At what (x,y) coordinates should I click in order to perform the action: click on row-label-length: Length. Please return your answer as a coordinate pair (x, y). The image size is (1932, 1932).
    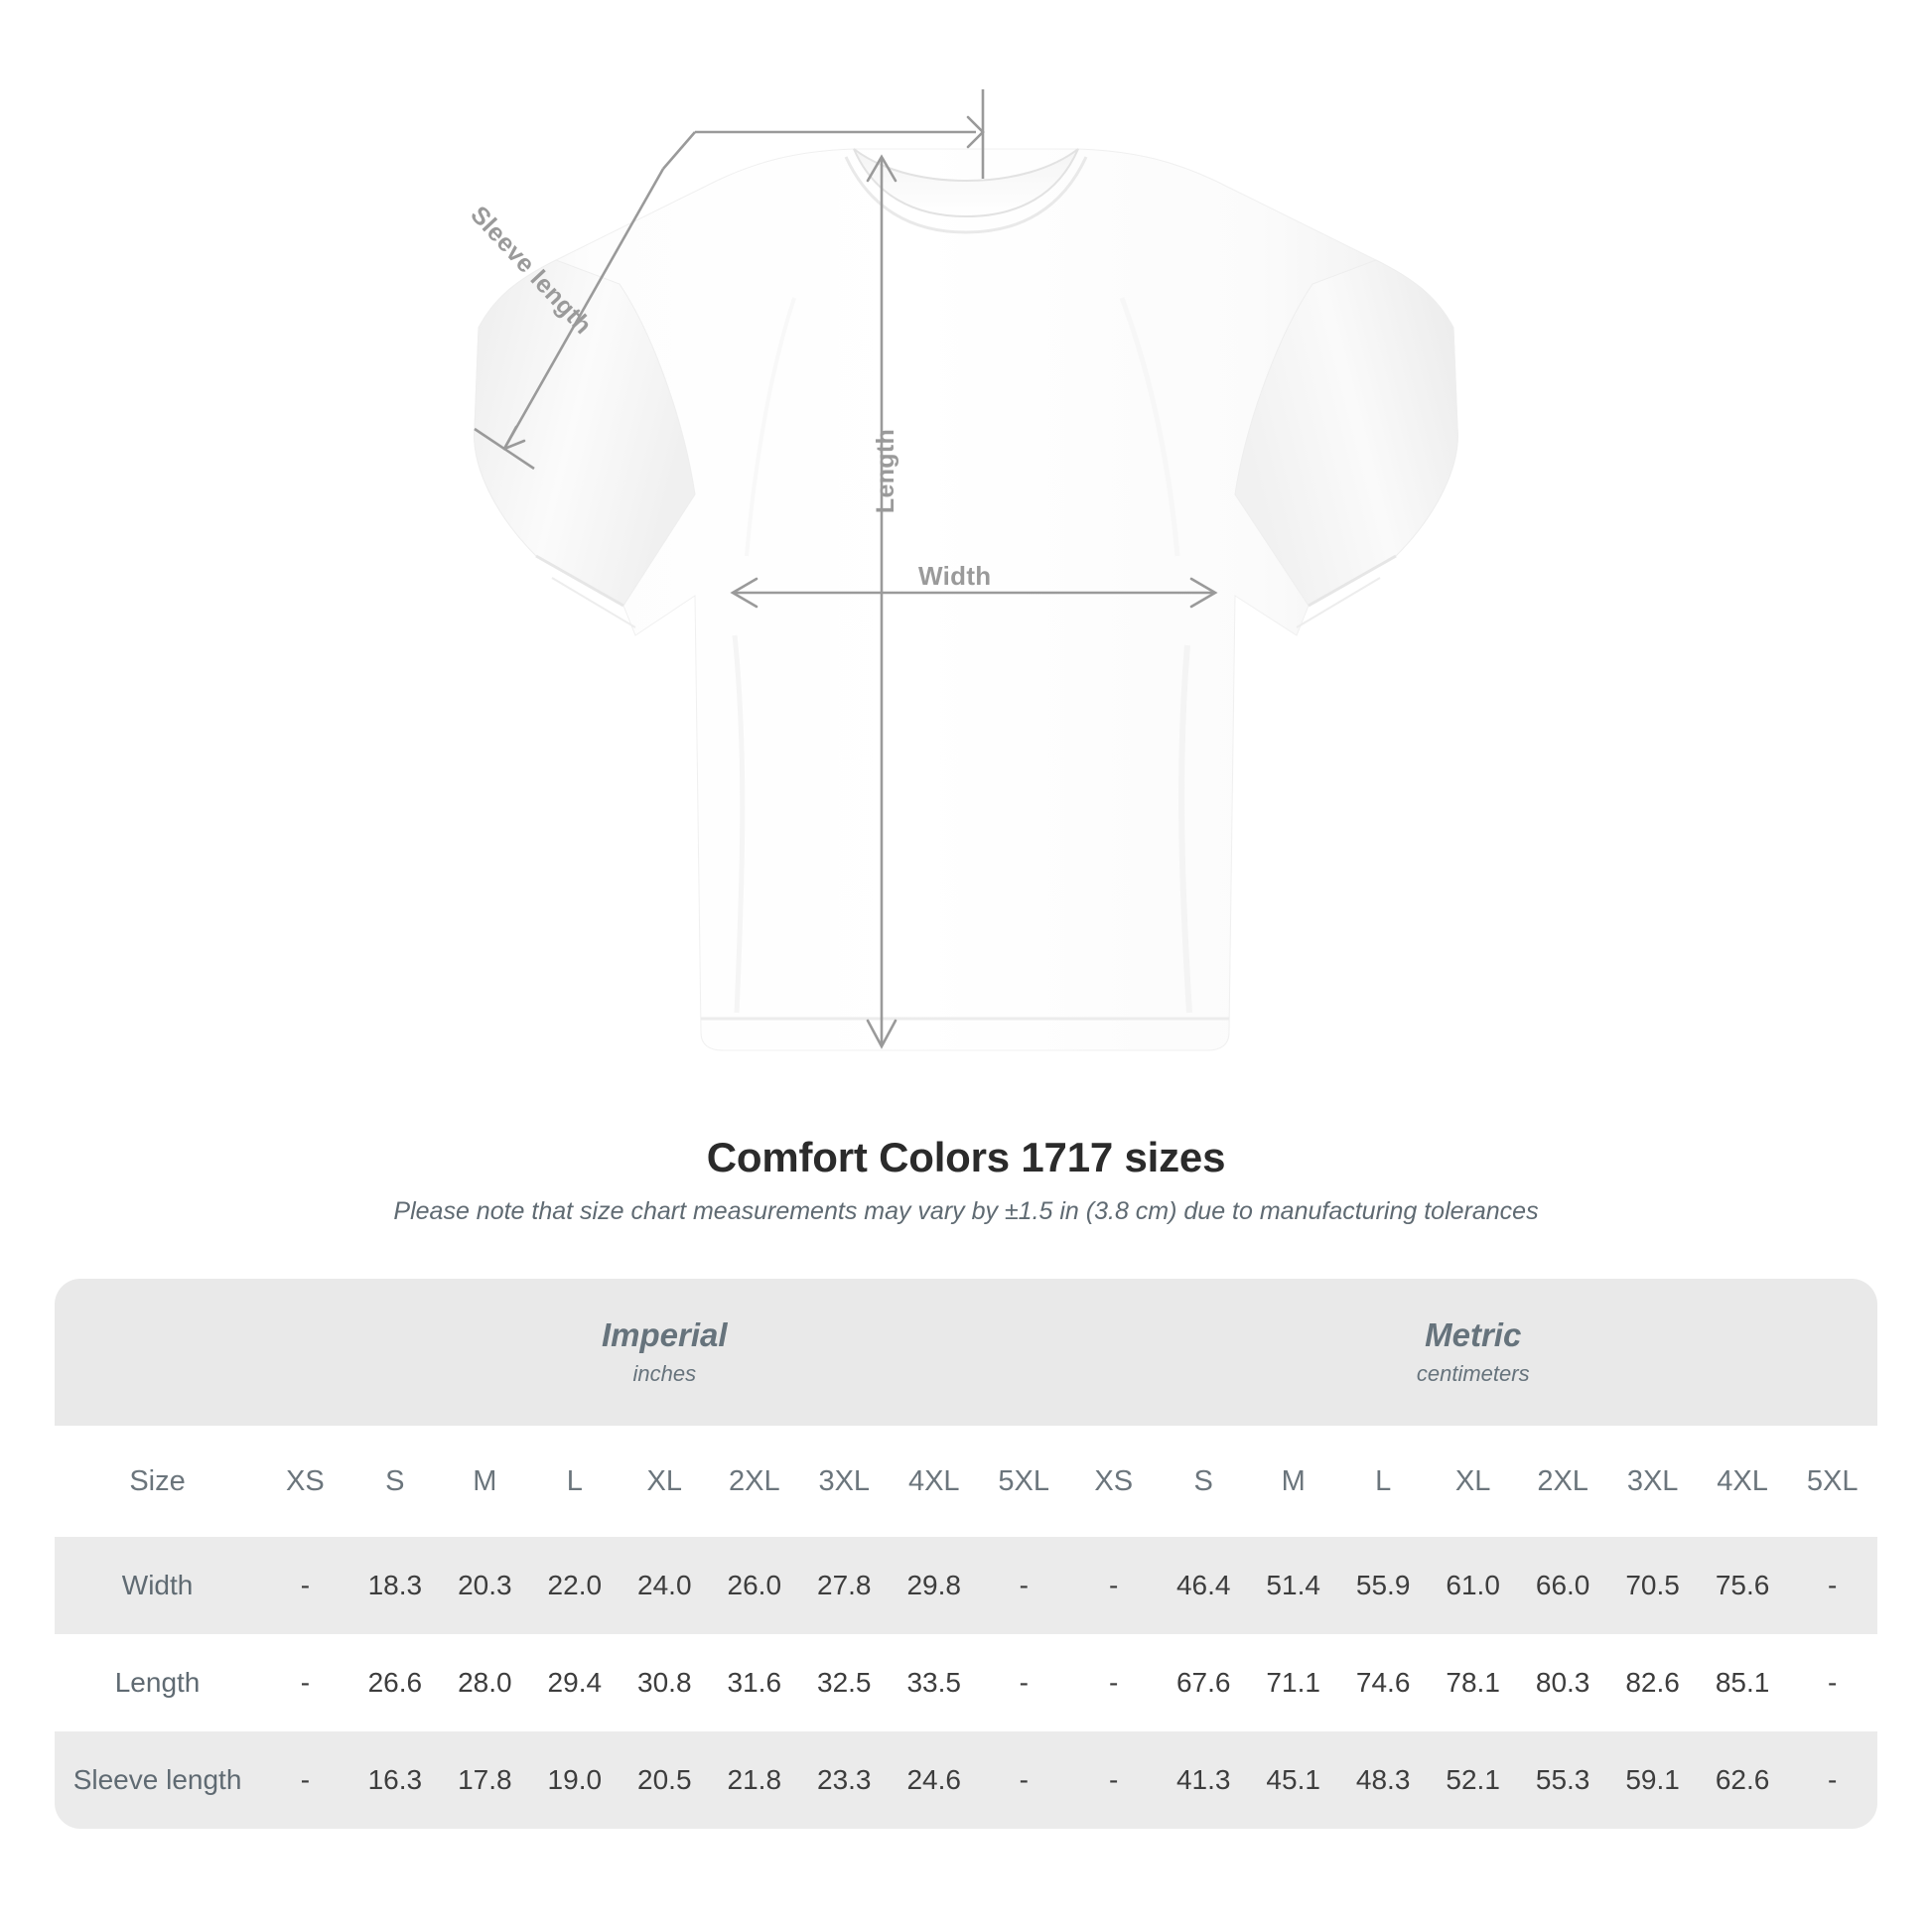
    Looking at the image, I should click on (158, 1682).